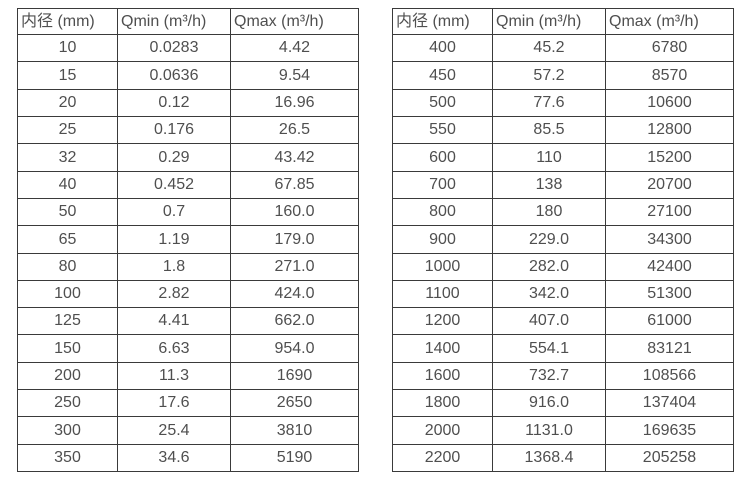  I want to click on cell-qmax: 5190, so click(294, 458).